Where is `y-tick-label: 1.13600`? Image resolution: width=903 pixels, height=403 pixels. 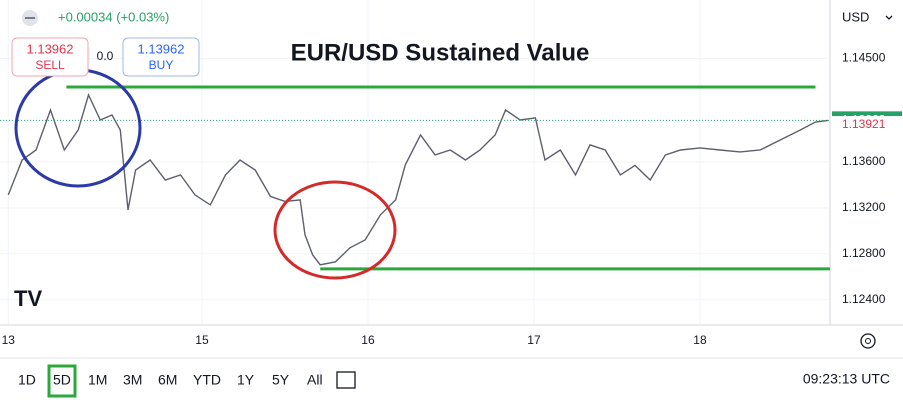 y-tick-label: 1.13600 is located at coordinates (864, 161).